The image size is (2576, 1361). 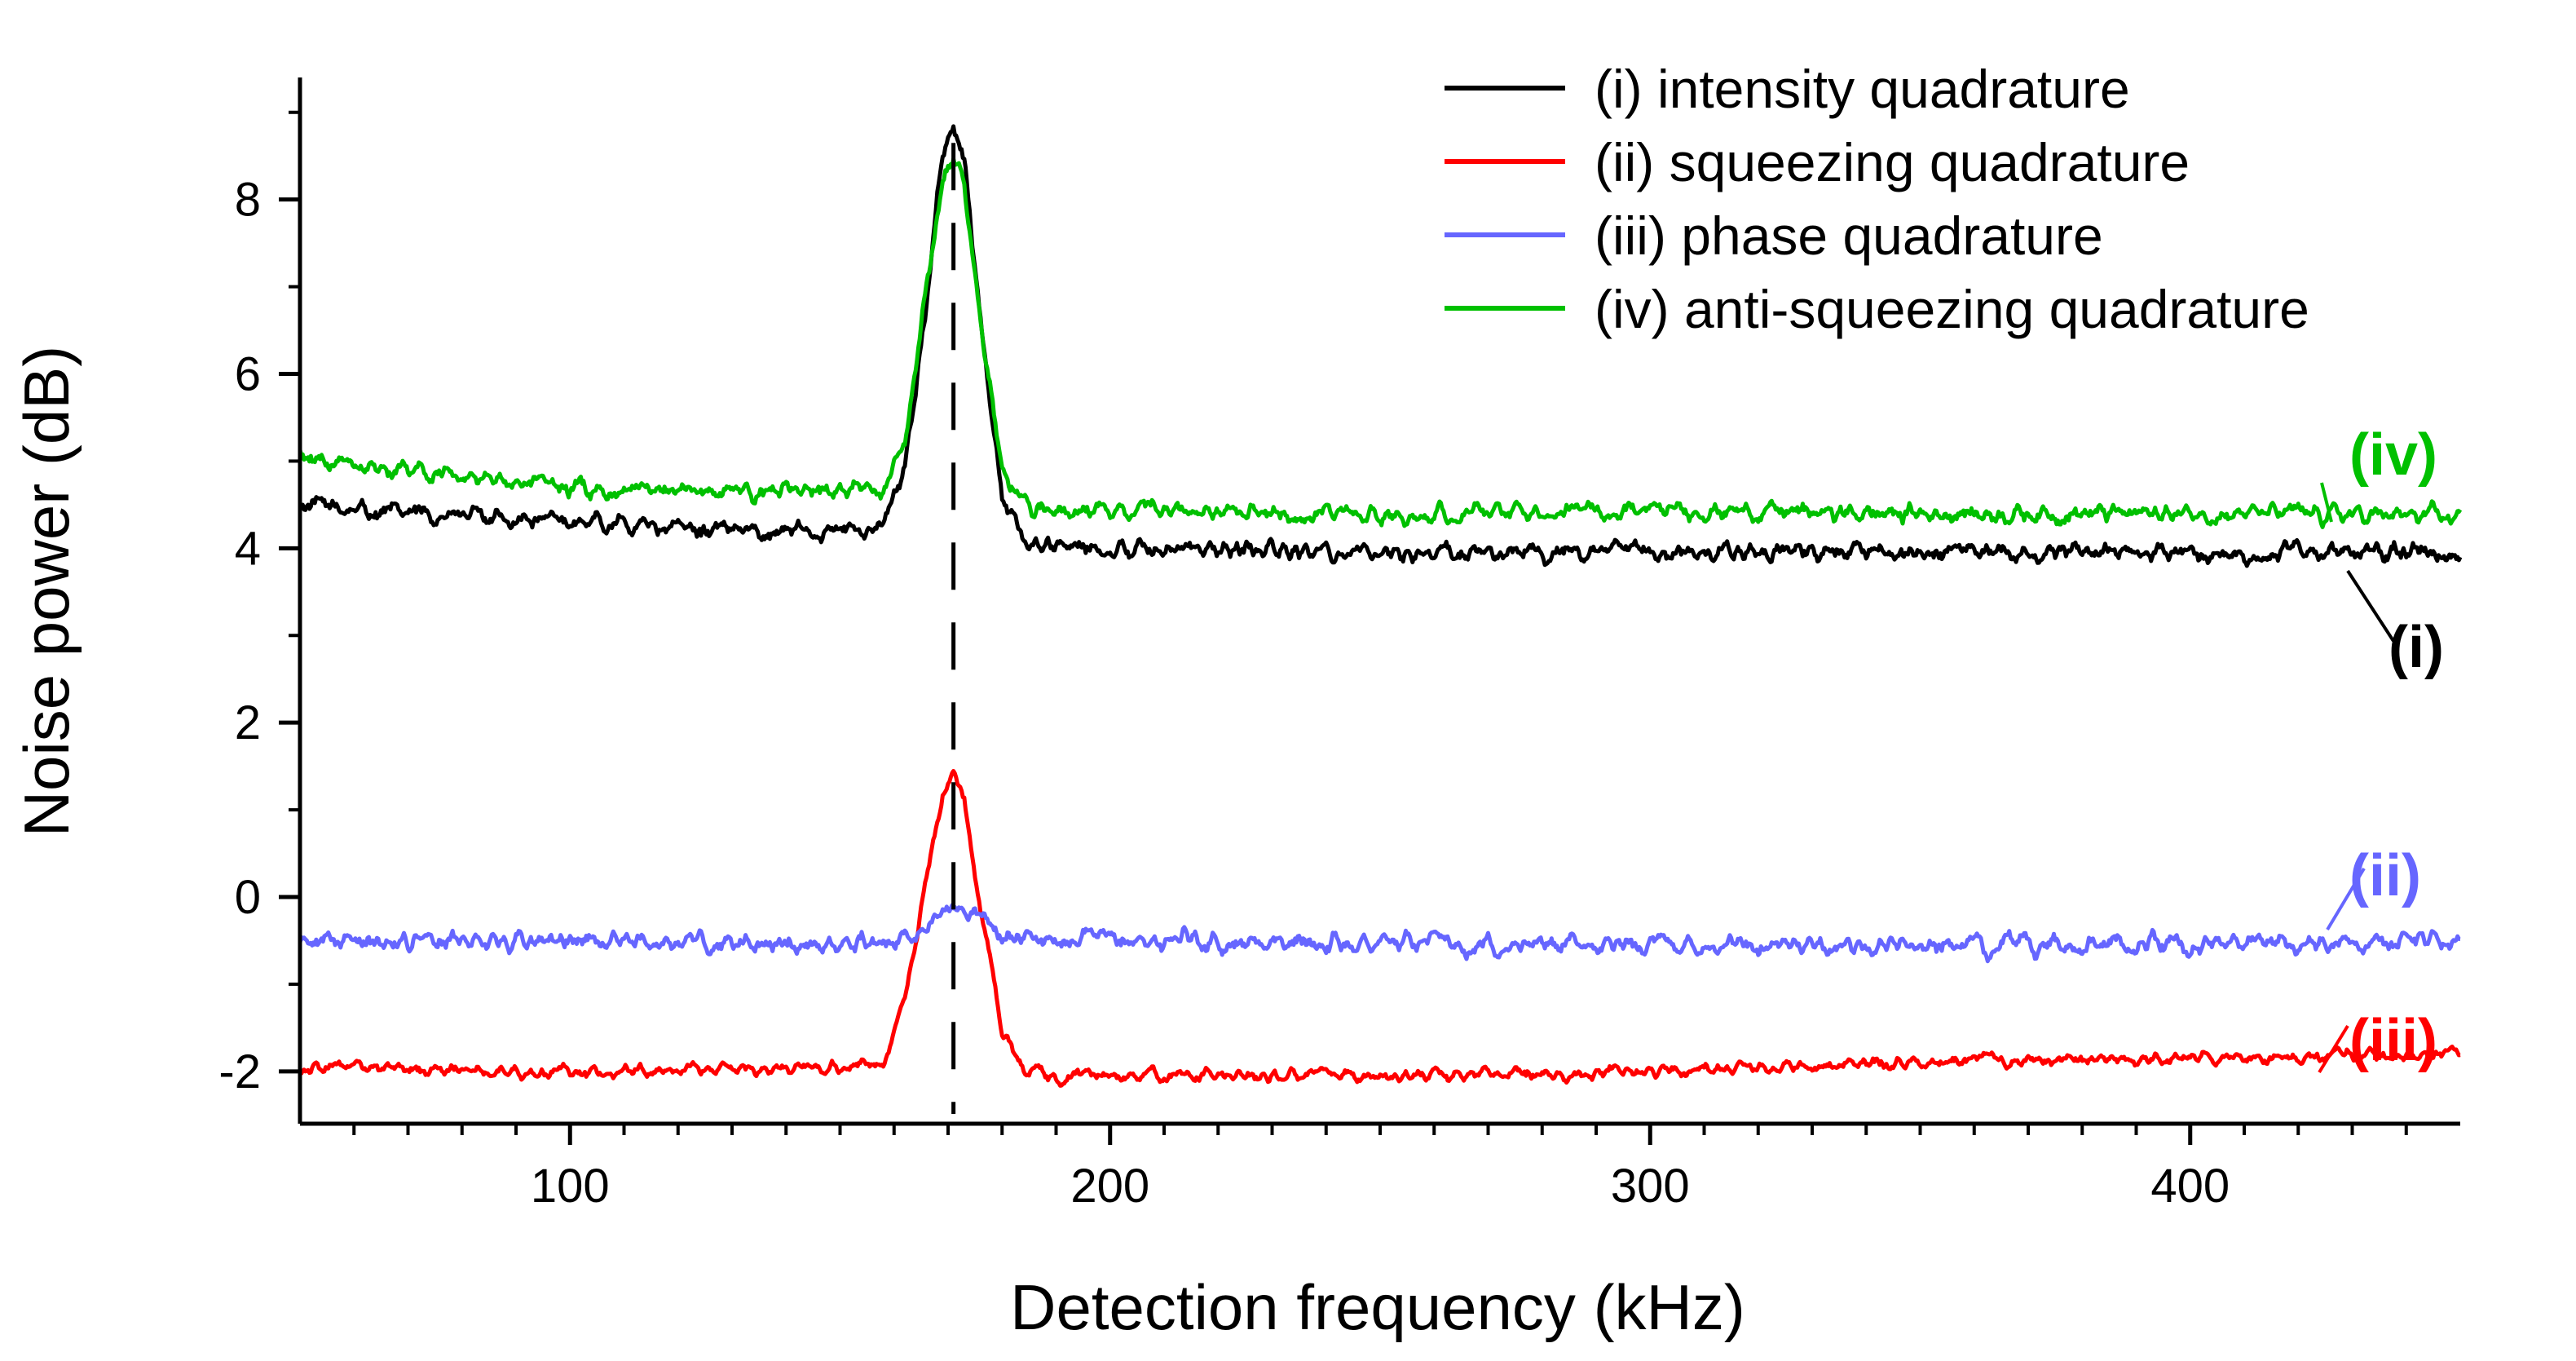 I want to click on legend-label-iii: (iii) phase quadrature, so click(x=1849, y=236).